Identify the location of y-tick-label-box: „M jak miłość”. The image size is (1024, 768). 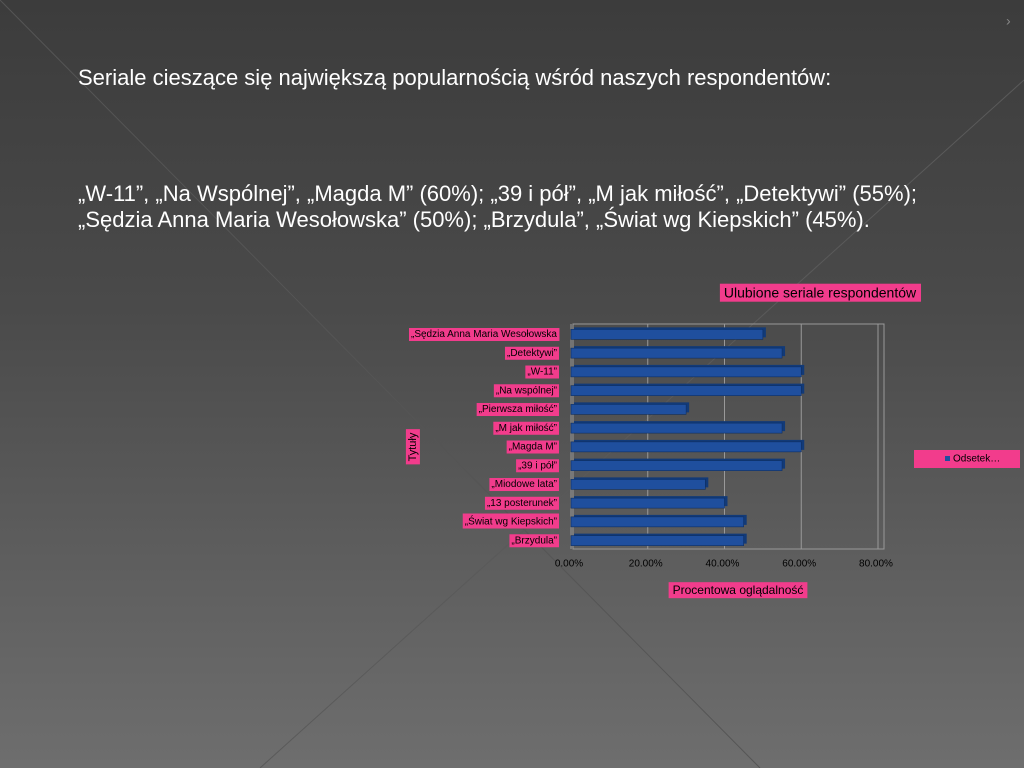
(526, 428).